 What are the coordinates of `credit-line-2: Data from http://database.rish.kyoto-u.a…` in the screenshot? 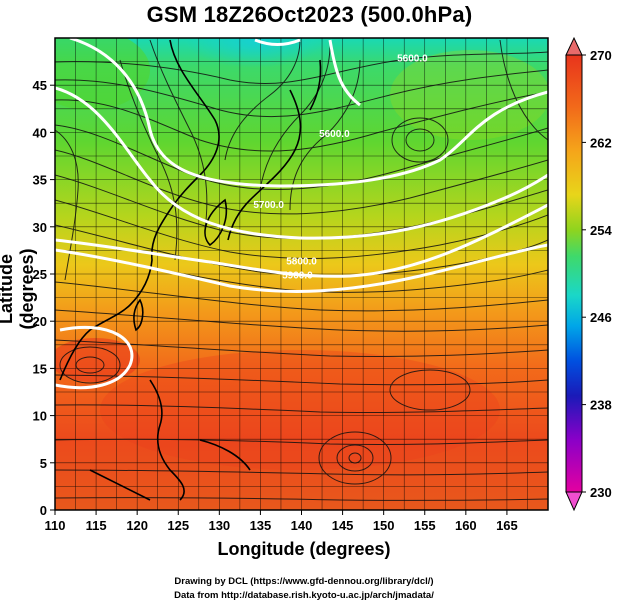 It's located at (304, 595).